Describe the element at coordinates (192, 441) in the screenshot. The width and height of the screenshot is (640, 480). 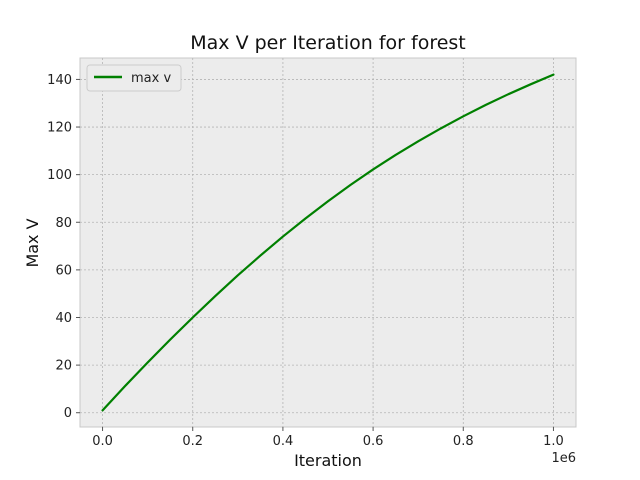
I see `x-tick-label: 0.2` at that location.